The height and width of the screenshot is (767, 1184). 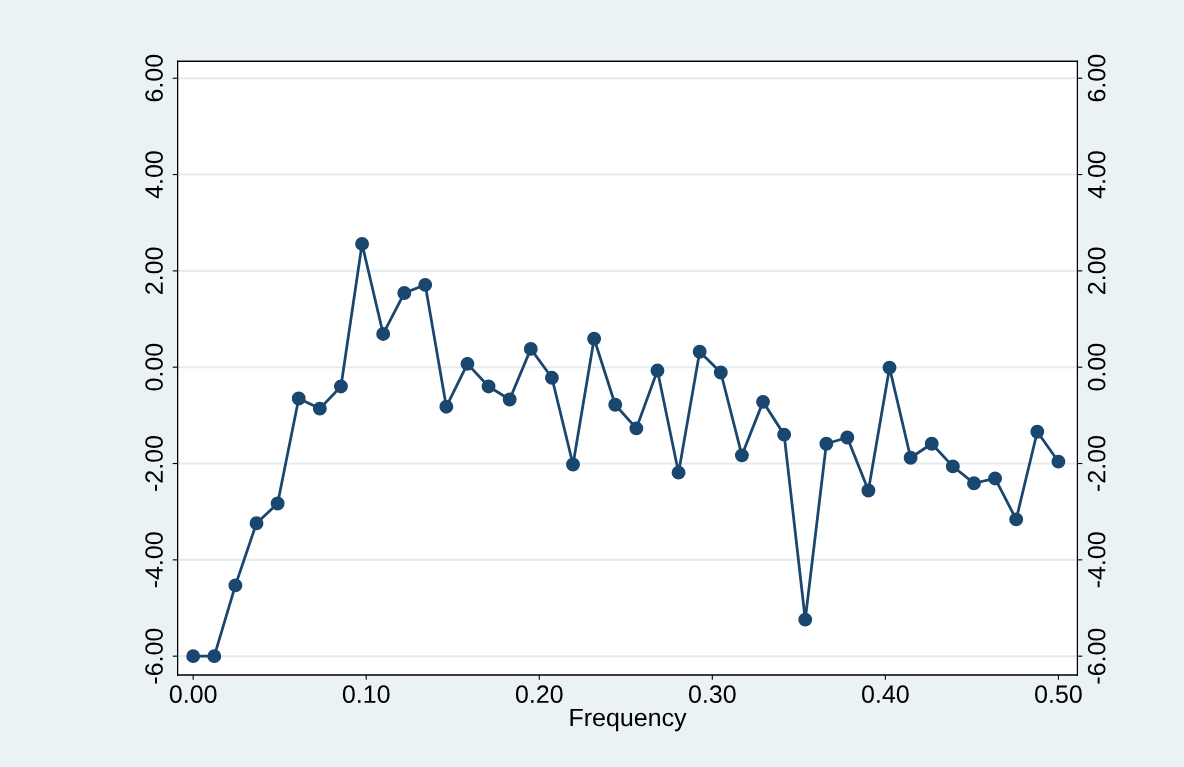 I want to click on x-tick-label: 0.00, so click(x=193, y=694).